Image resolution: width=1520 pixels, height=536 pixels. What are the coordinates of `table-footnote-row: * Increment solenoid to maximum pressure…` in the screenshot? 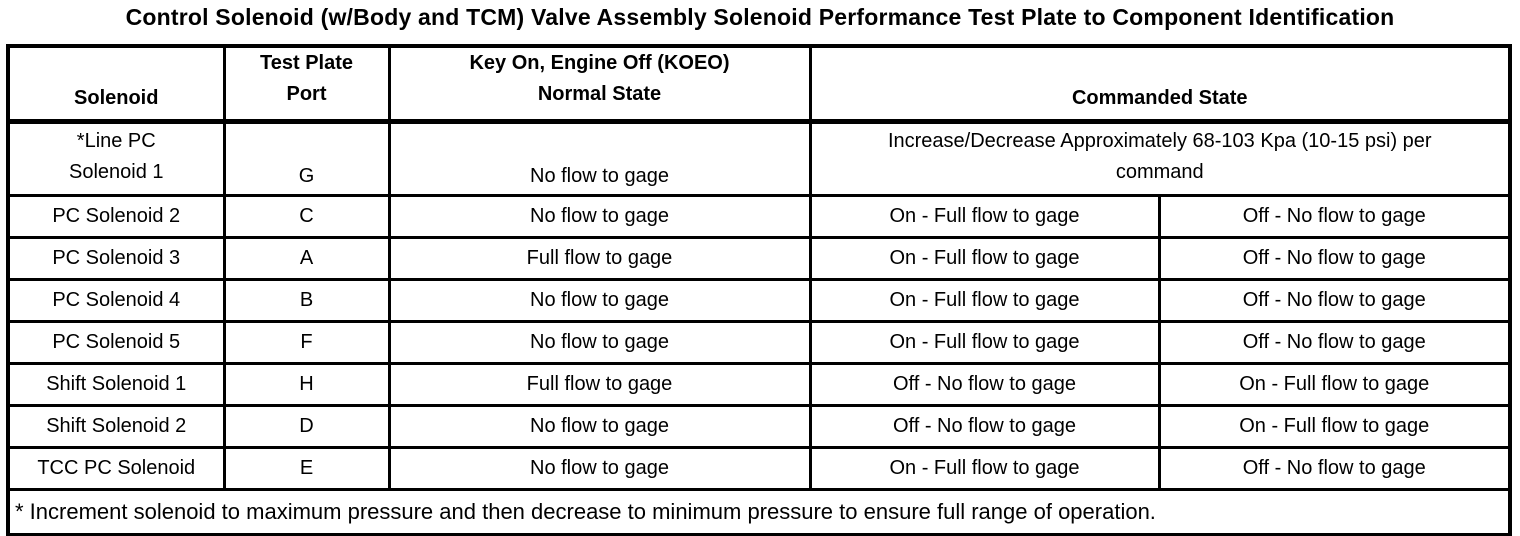 It's located at (759, 512).